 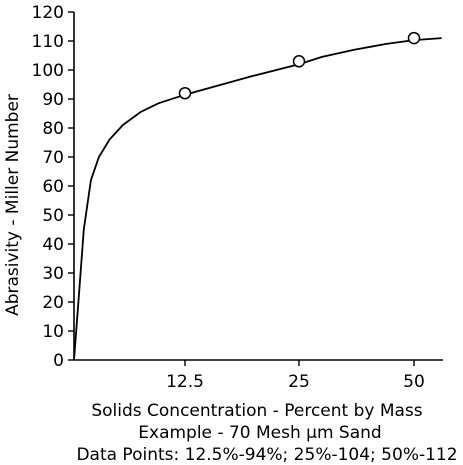 I want to click on y-tick-label: 80, so click(x=53, y=129).